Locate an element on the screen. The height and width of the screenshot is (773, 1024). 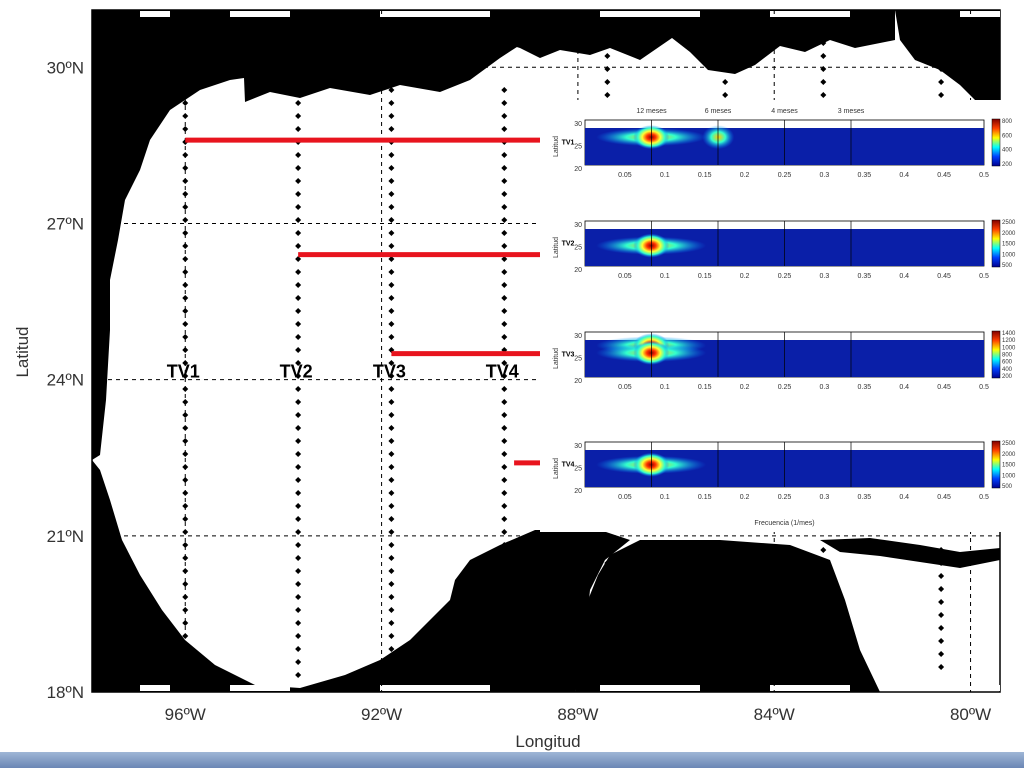
period-label: 4 meses is located at coordinates (784, 111).